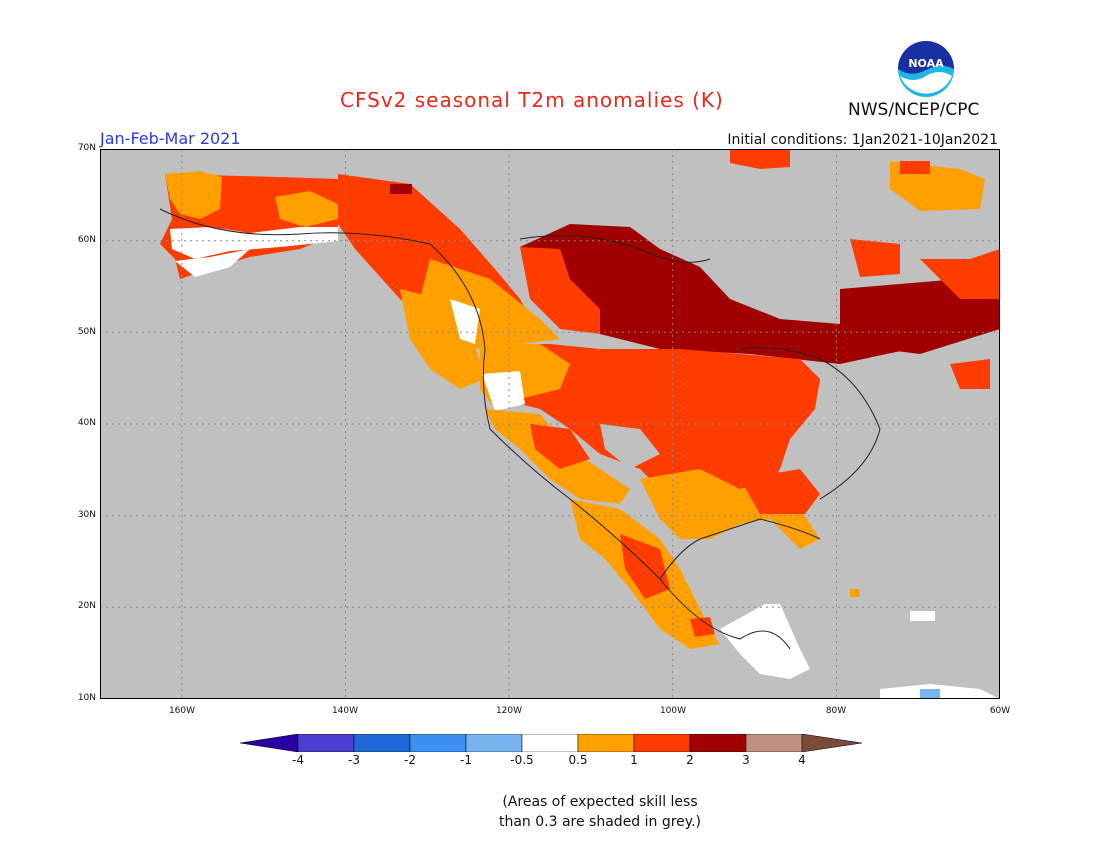 Image resolution: width=1100 pixels, height=850 pixels. Describe the element at coordinates (522, 760) in the screenshot. I see `colorbar-label-minus05: -0.5` at that location.